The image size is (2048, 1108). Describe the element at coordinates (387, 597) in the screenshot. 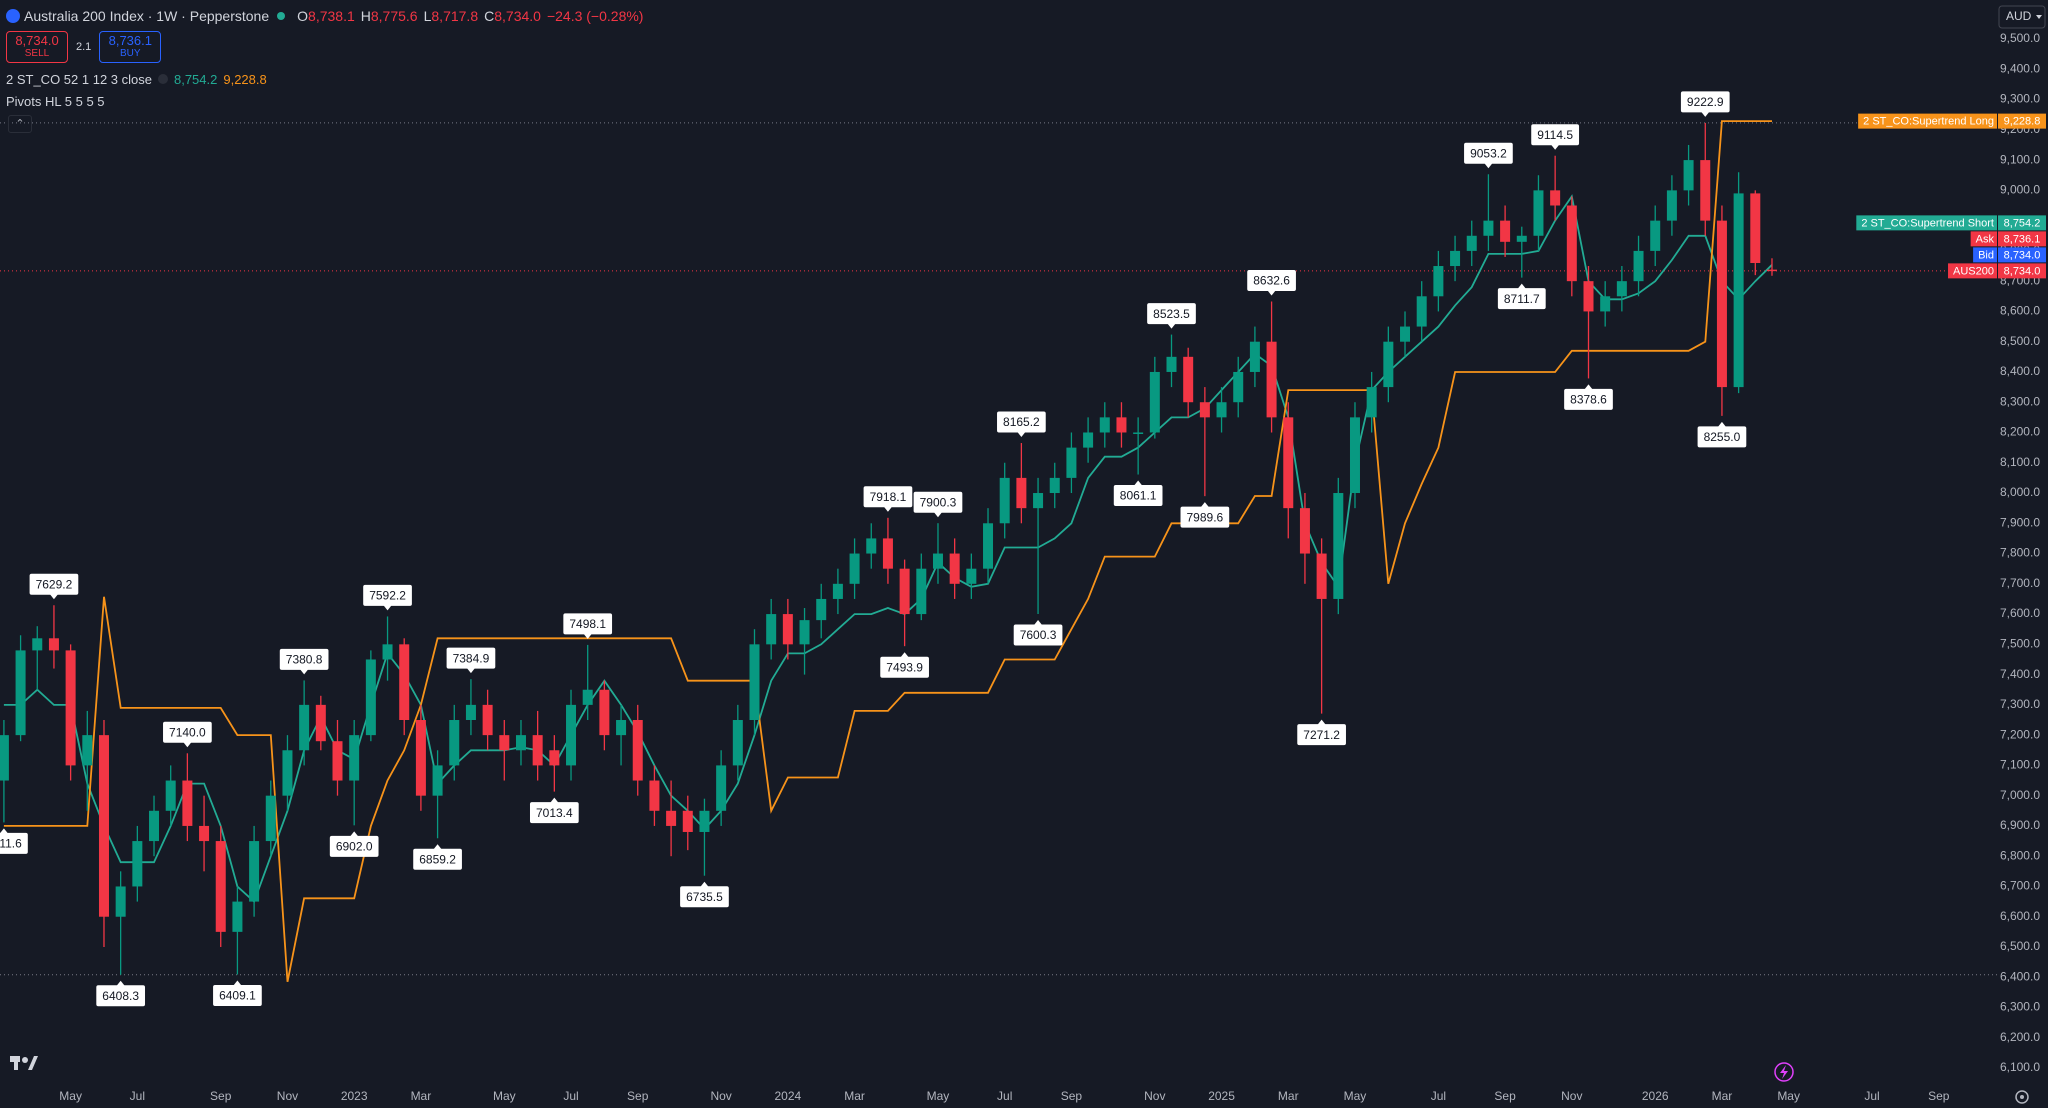

I see `pivot-label: 7592.2` at that location.